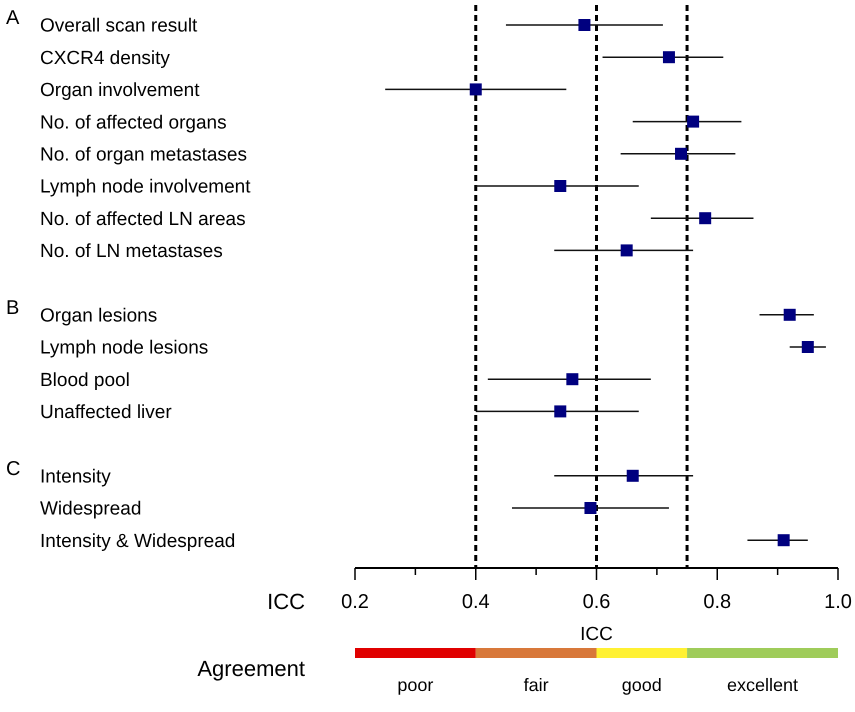 The image size is (855, 712). Describe the element at coordinates (131, 251) in the screenshot. I see `y-tick-label: No. of LN metastases` at that location.